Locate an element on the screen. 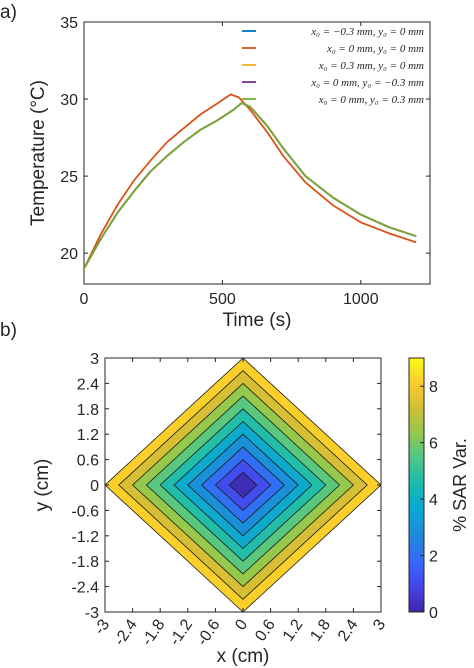 This screenshot has width=474, height=668. panel-b-y-tick-label: 3 is located at coordinates (94, 359).